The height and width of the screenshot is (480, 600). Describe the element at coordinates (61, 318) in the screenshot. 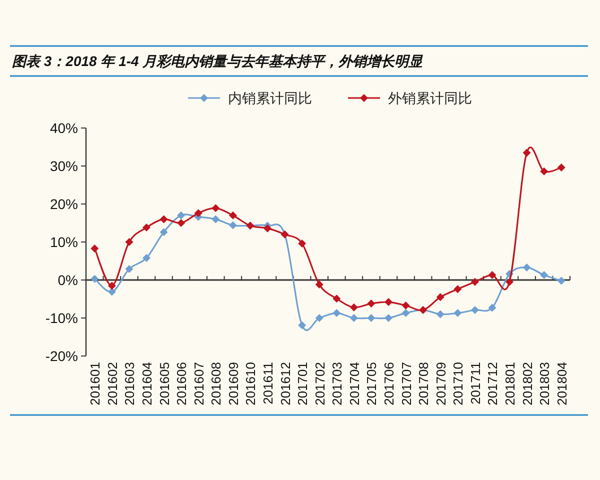

I see `y-tick-label: -10%` at that location.